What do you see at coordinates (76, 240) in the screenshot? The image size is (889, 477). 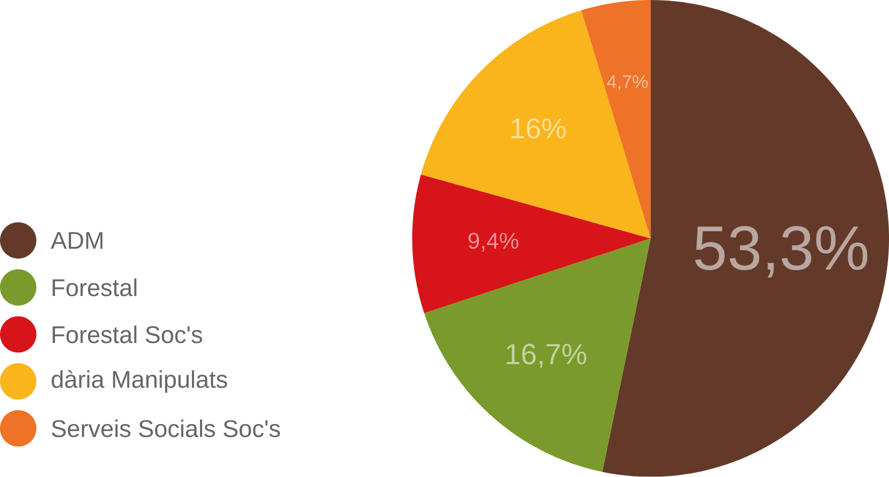 I see `legend-label: ADM` at bounding box center [76, 240].